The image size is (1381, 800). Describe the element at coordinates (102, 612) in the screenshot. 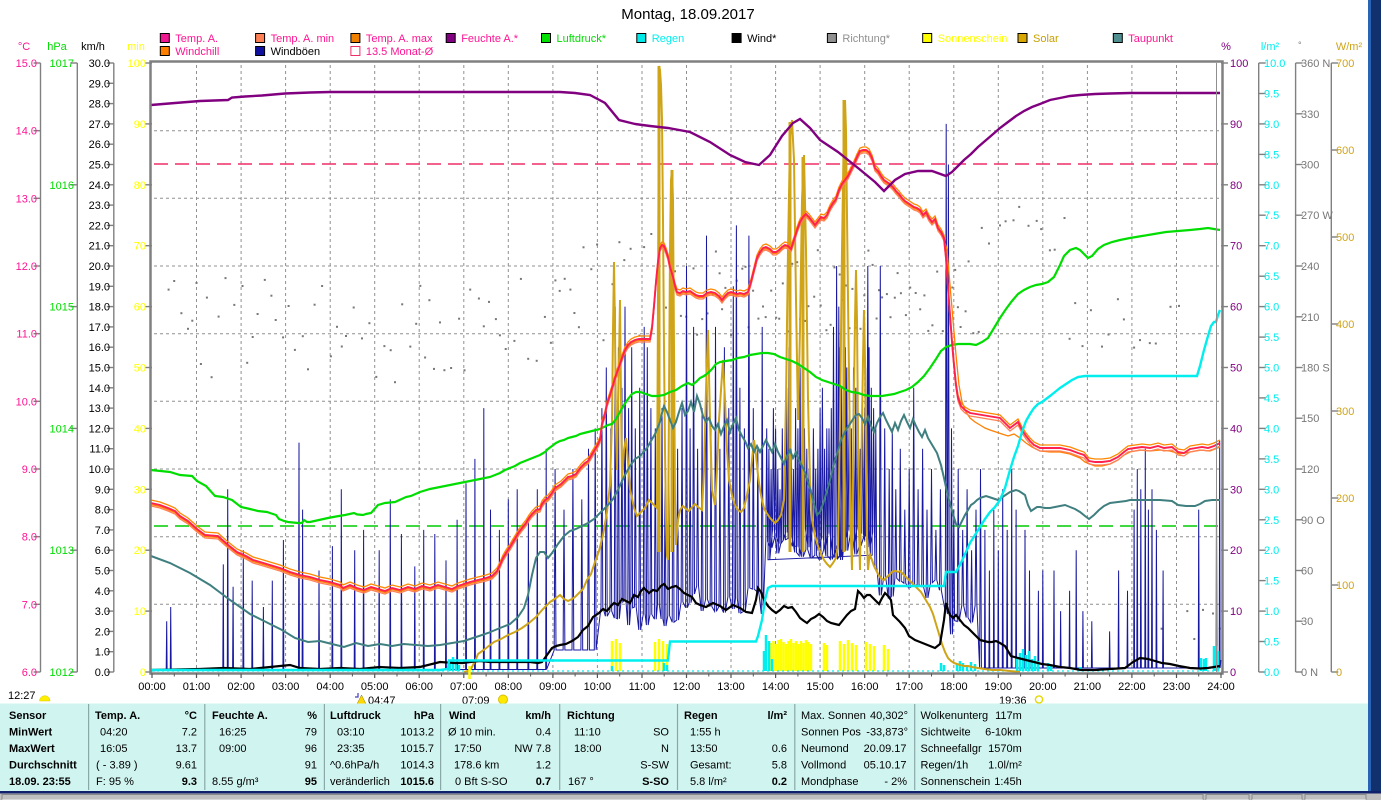

I see `svg-text: 3.0` at that location.